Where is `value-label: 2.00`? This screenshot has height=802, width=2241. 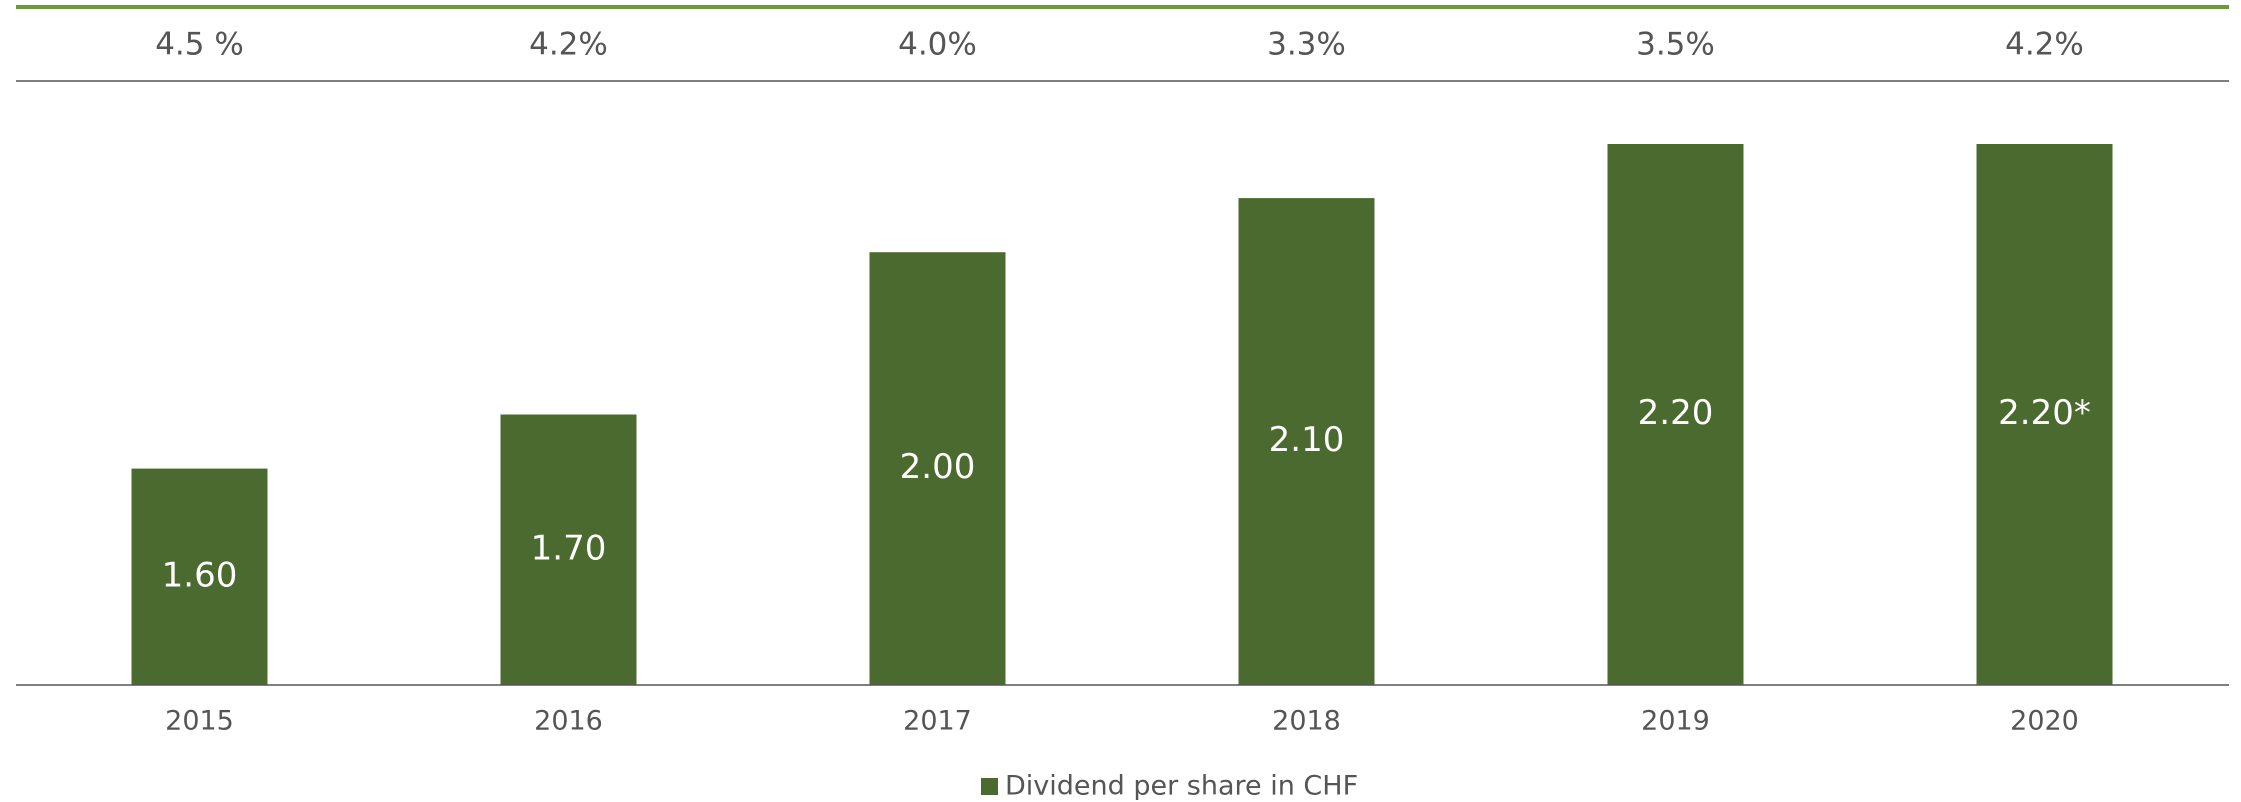
value-label: 2.00 is located at coordinates (938, 467).